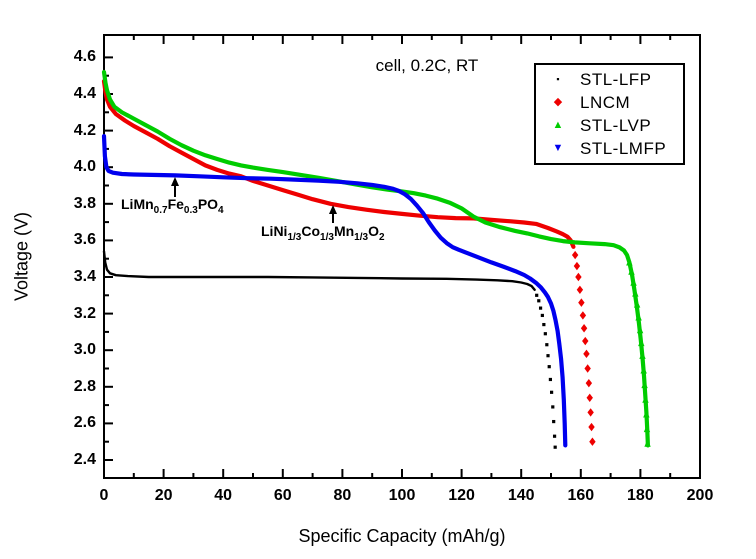 The height and width of the screenshot is (559, 756). I want to click on x-tick-label: 60, so click(282, 495).